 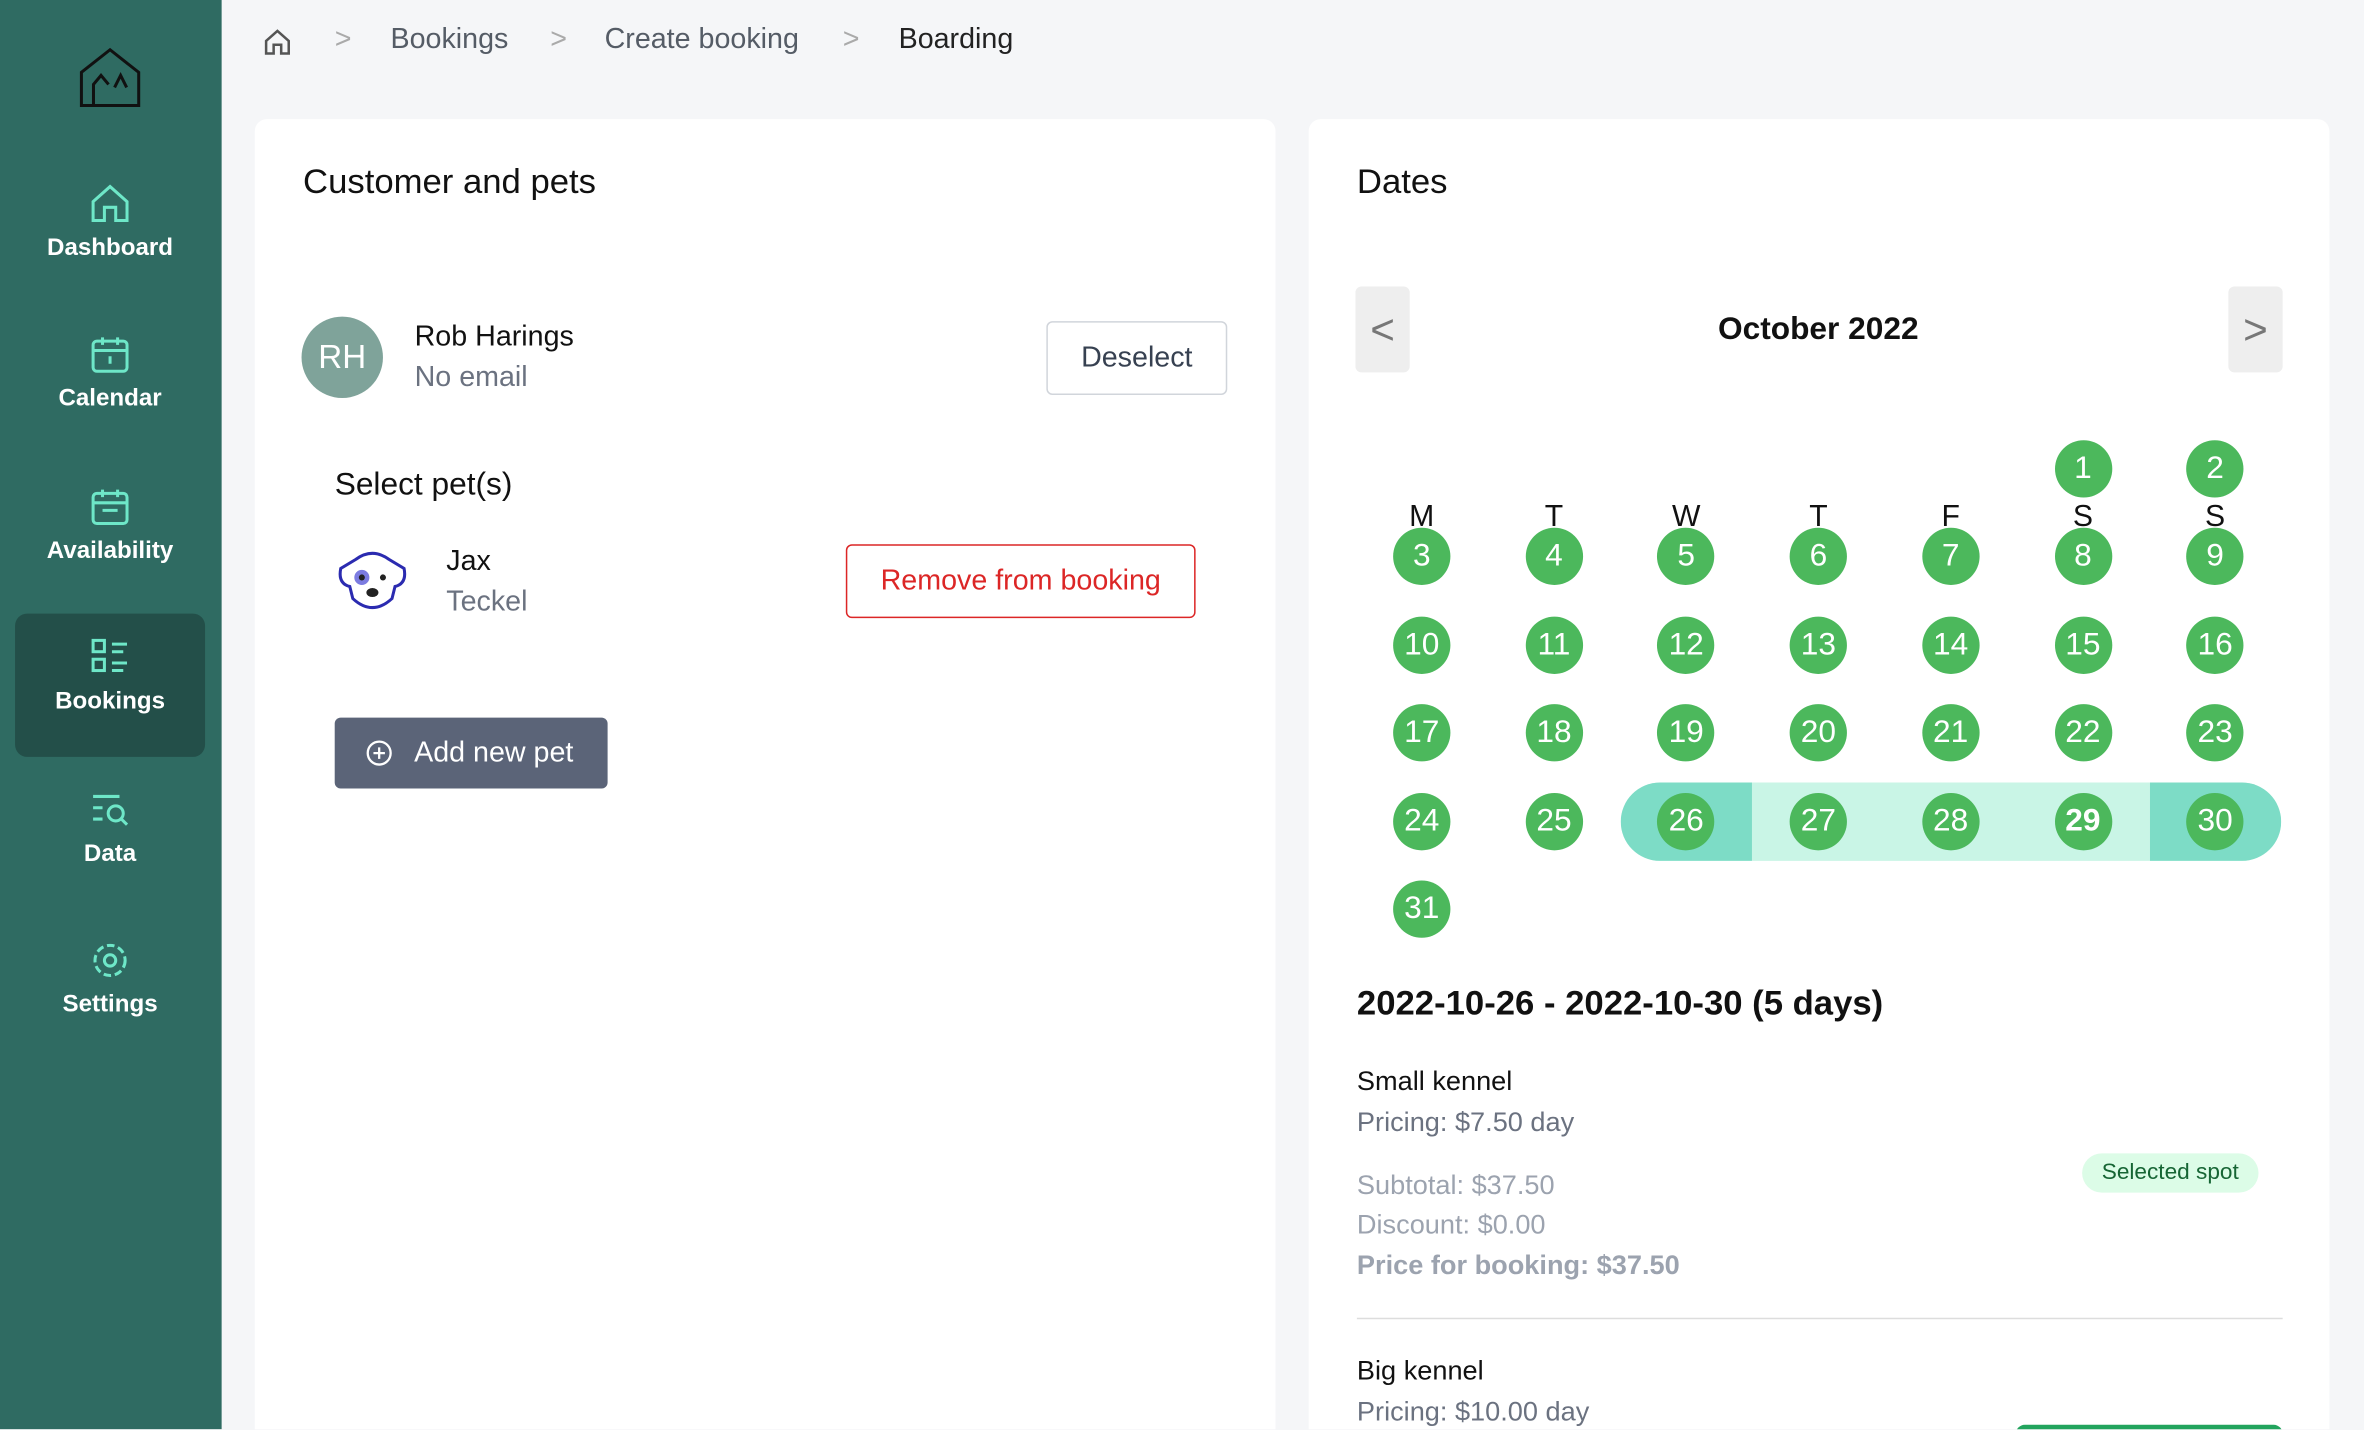 I want to click on card-title: Dates, so click(x=1402, y=181).